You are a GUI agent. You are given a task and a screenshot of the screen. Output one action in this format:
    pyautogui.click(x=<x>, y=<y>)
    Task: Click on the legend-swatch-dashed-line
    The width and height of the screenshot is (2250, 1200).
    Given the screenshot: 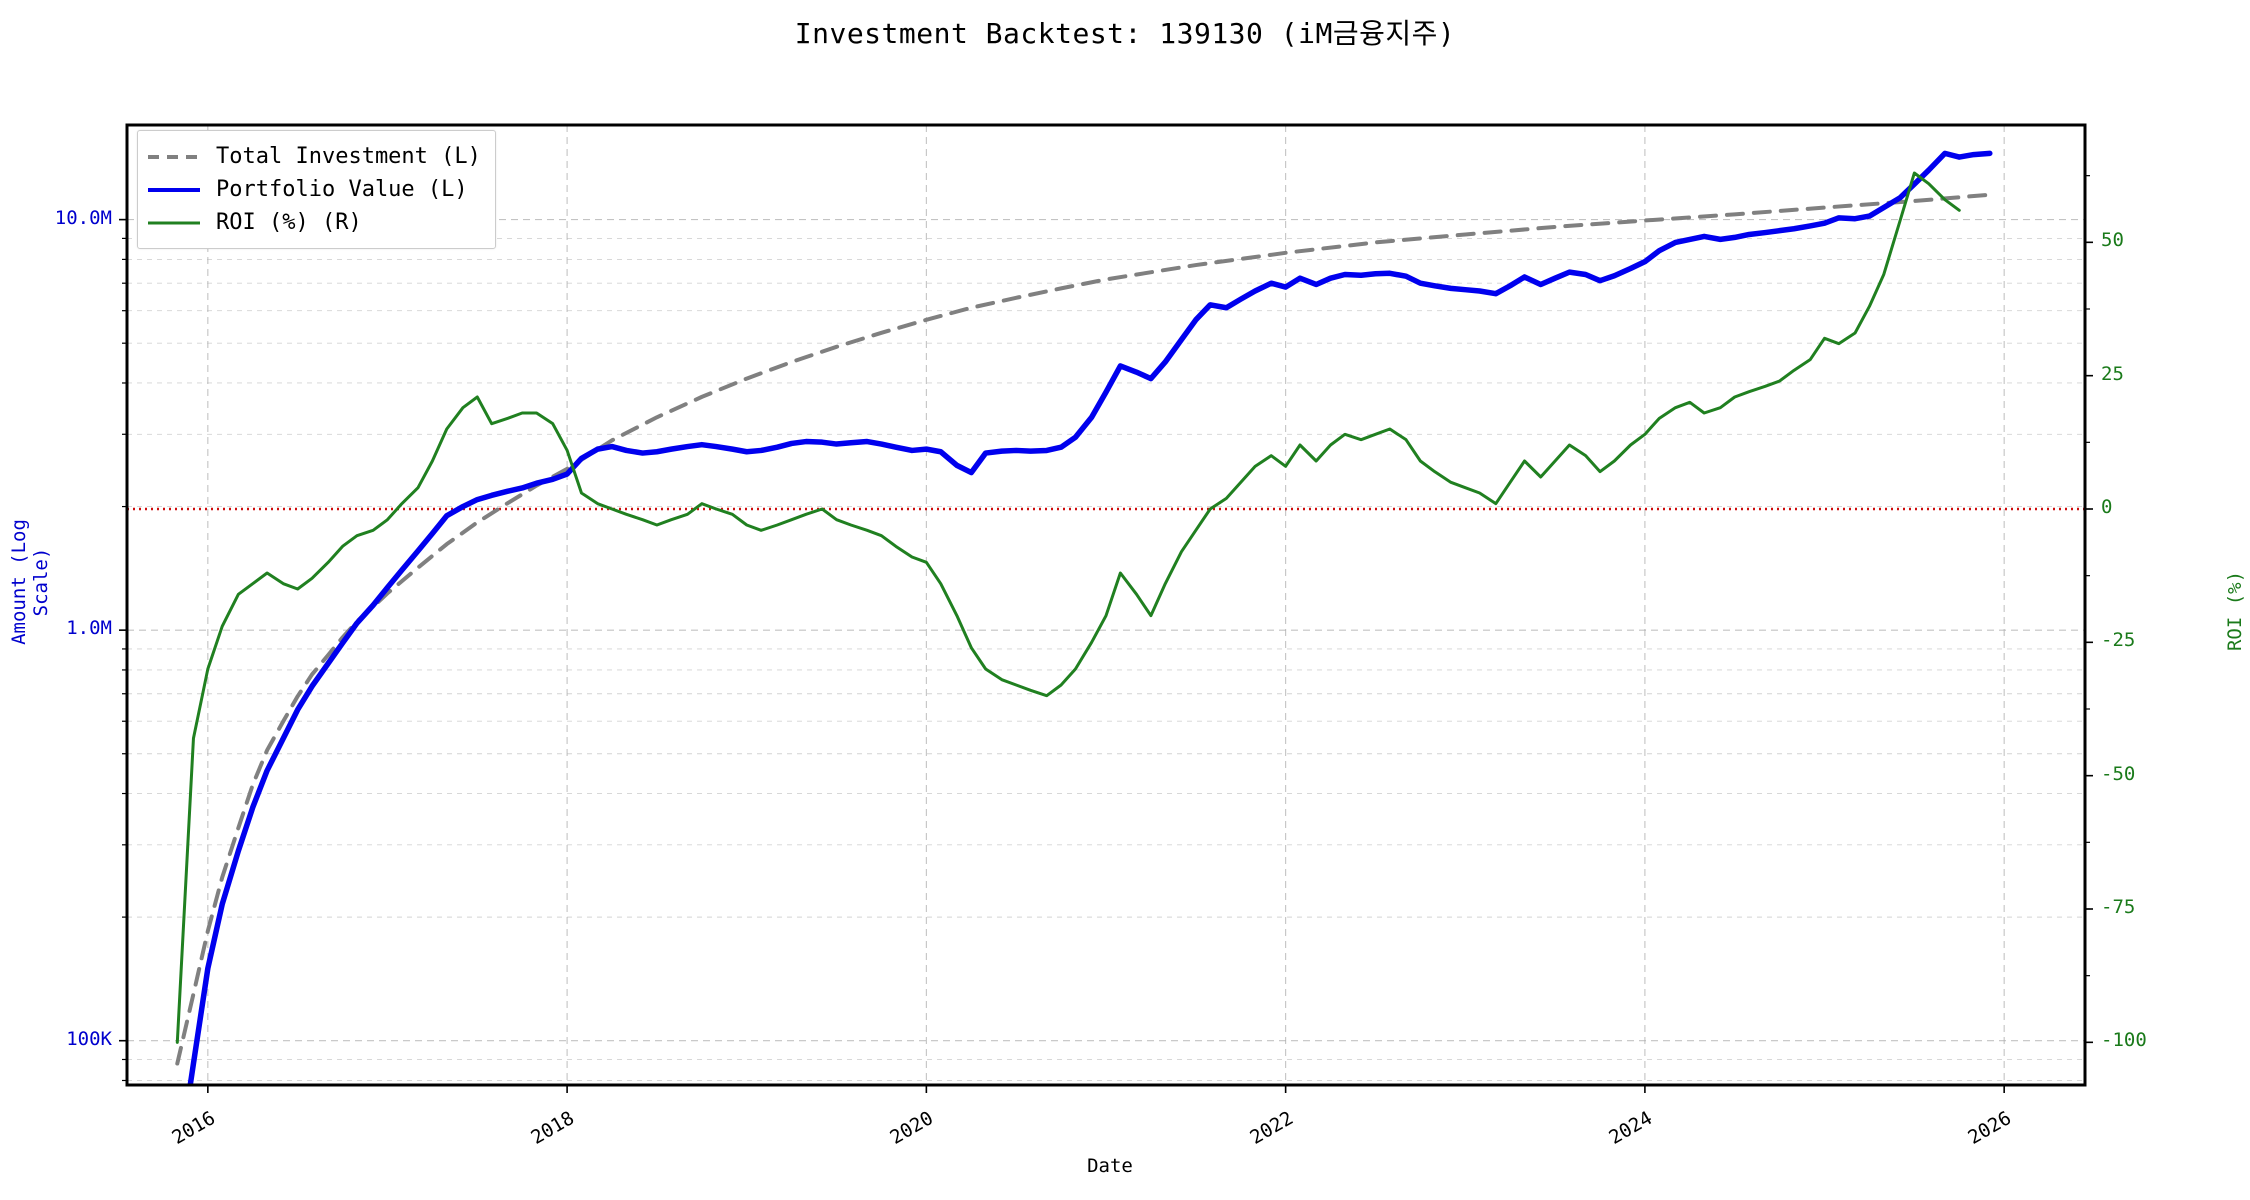 What is the action you would take?
    pyautogui.click(x=174, y=156)
    